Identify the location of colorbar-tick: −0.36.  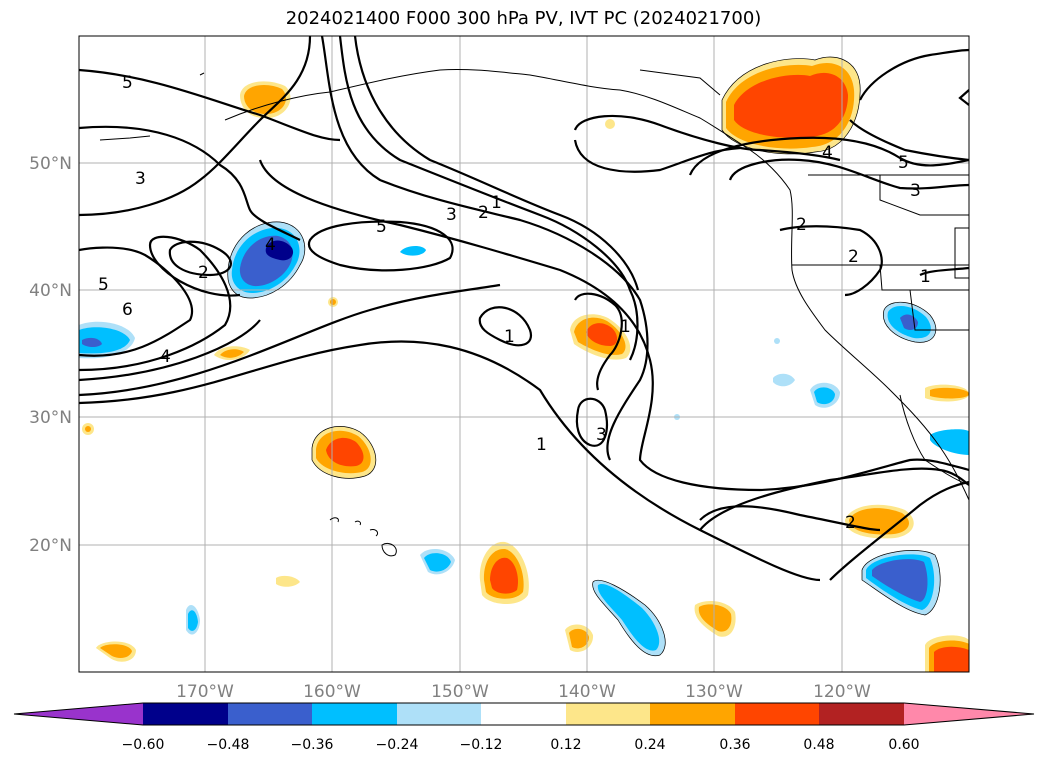
(312, 745).